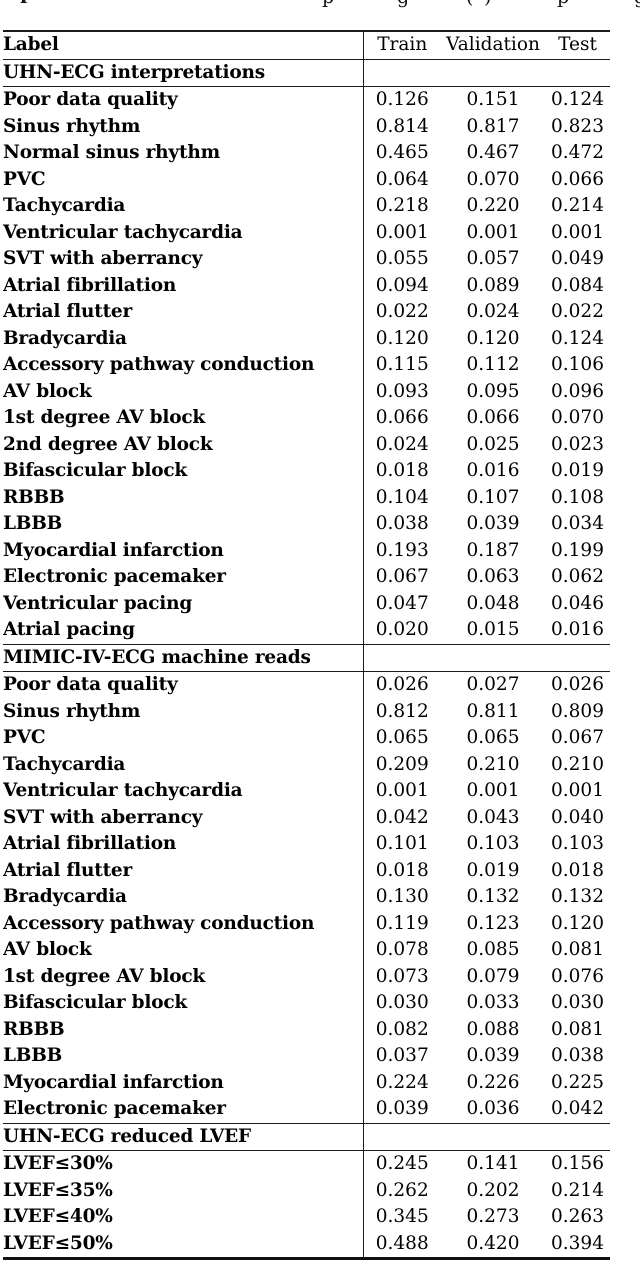 Image resolution: width=640 pixels, height=1261 pixels. I want to click on row-value-train: 0.193, so click(402, 550).